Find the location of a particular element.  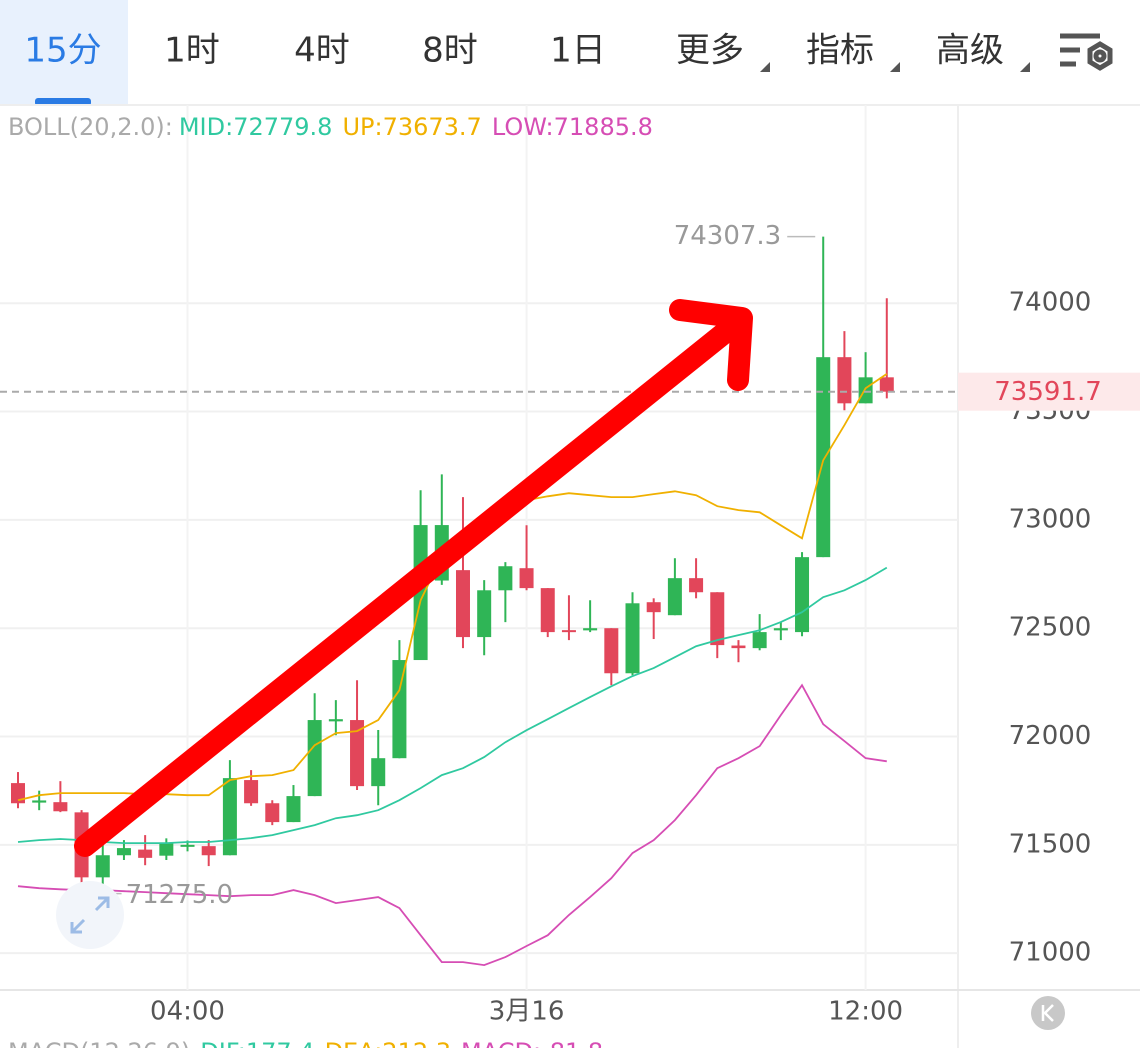

legend-value: 72779.8 is located at coordinates (282, 127).